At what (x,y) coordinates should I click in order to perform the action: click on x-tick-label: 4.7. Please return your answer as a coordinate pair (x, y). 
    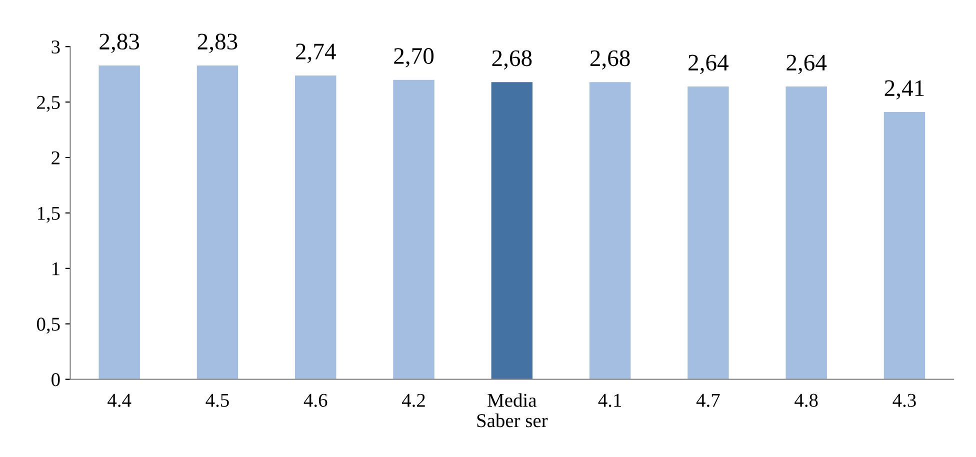
    Looking at the image, I should click on (708, 400).